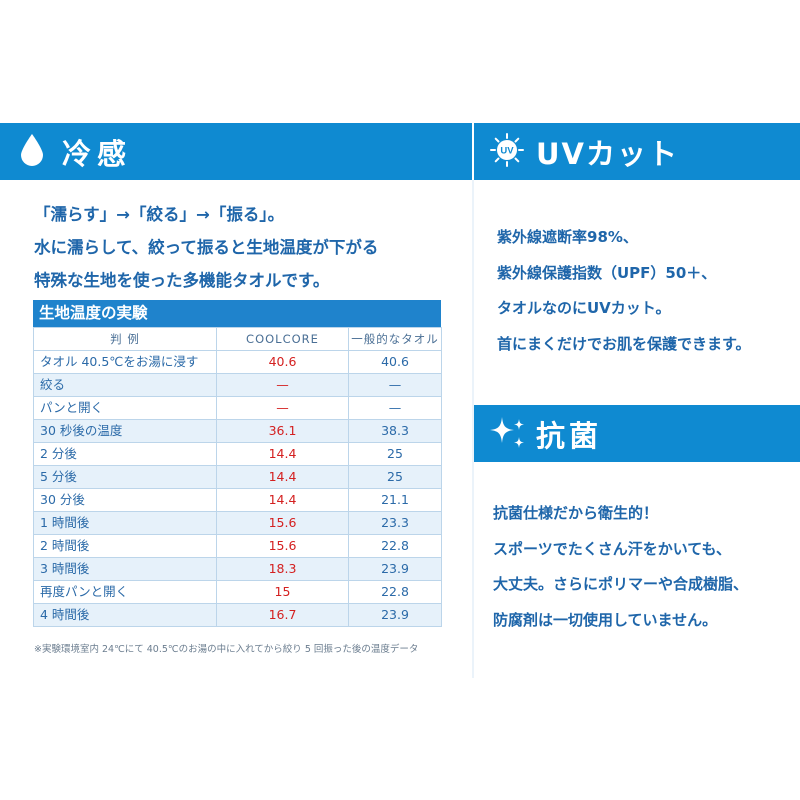  I want to click on row-label: 絞る, so click(125, 385).